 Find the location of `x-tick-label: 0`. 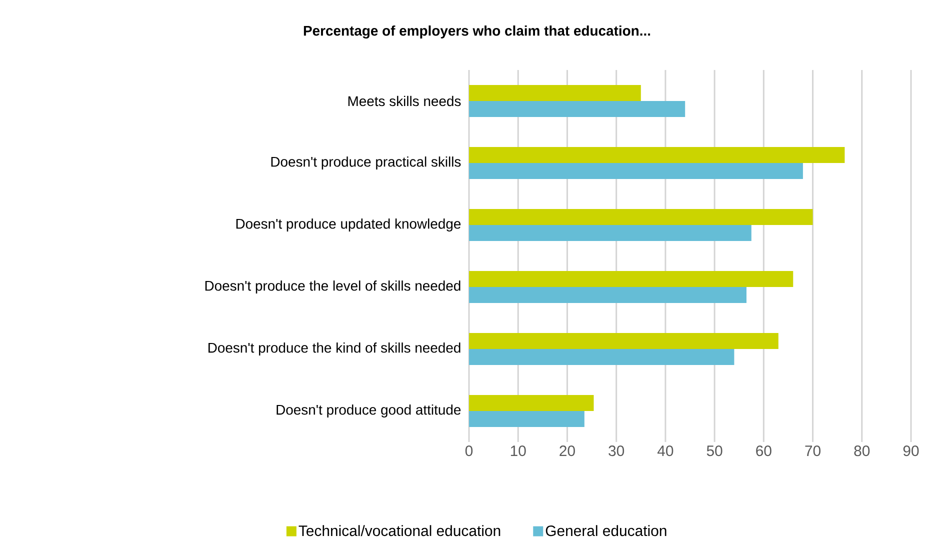

x-tick-label: 0 is located at coordinates (469, 450).